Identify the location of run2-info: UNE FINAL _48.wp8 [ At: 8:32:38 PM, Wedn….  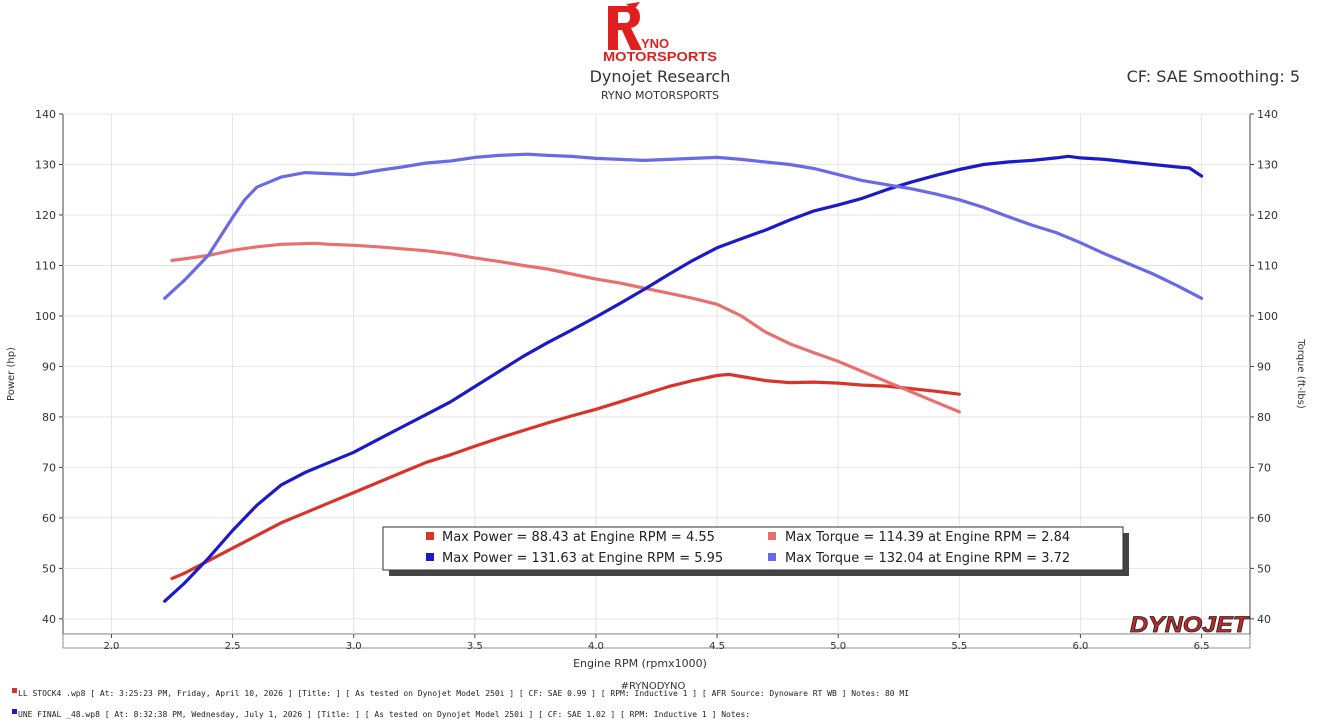
(384, 714).